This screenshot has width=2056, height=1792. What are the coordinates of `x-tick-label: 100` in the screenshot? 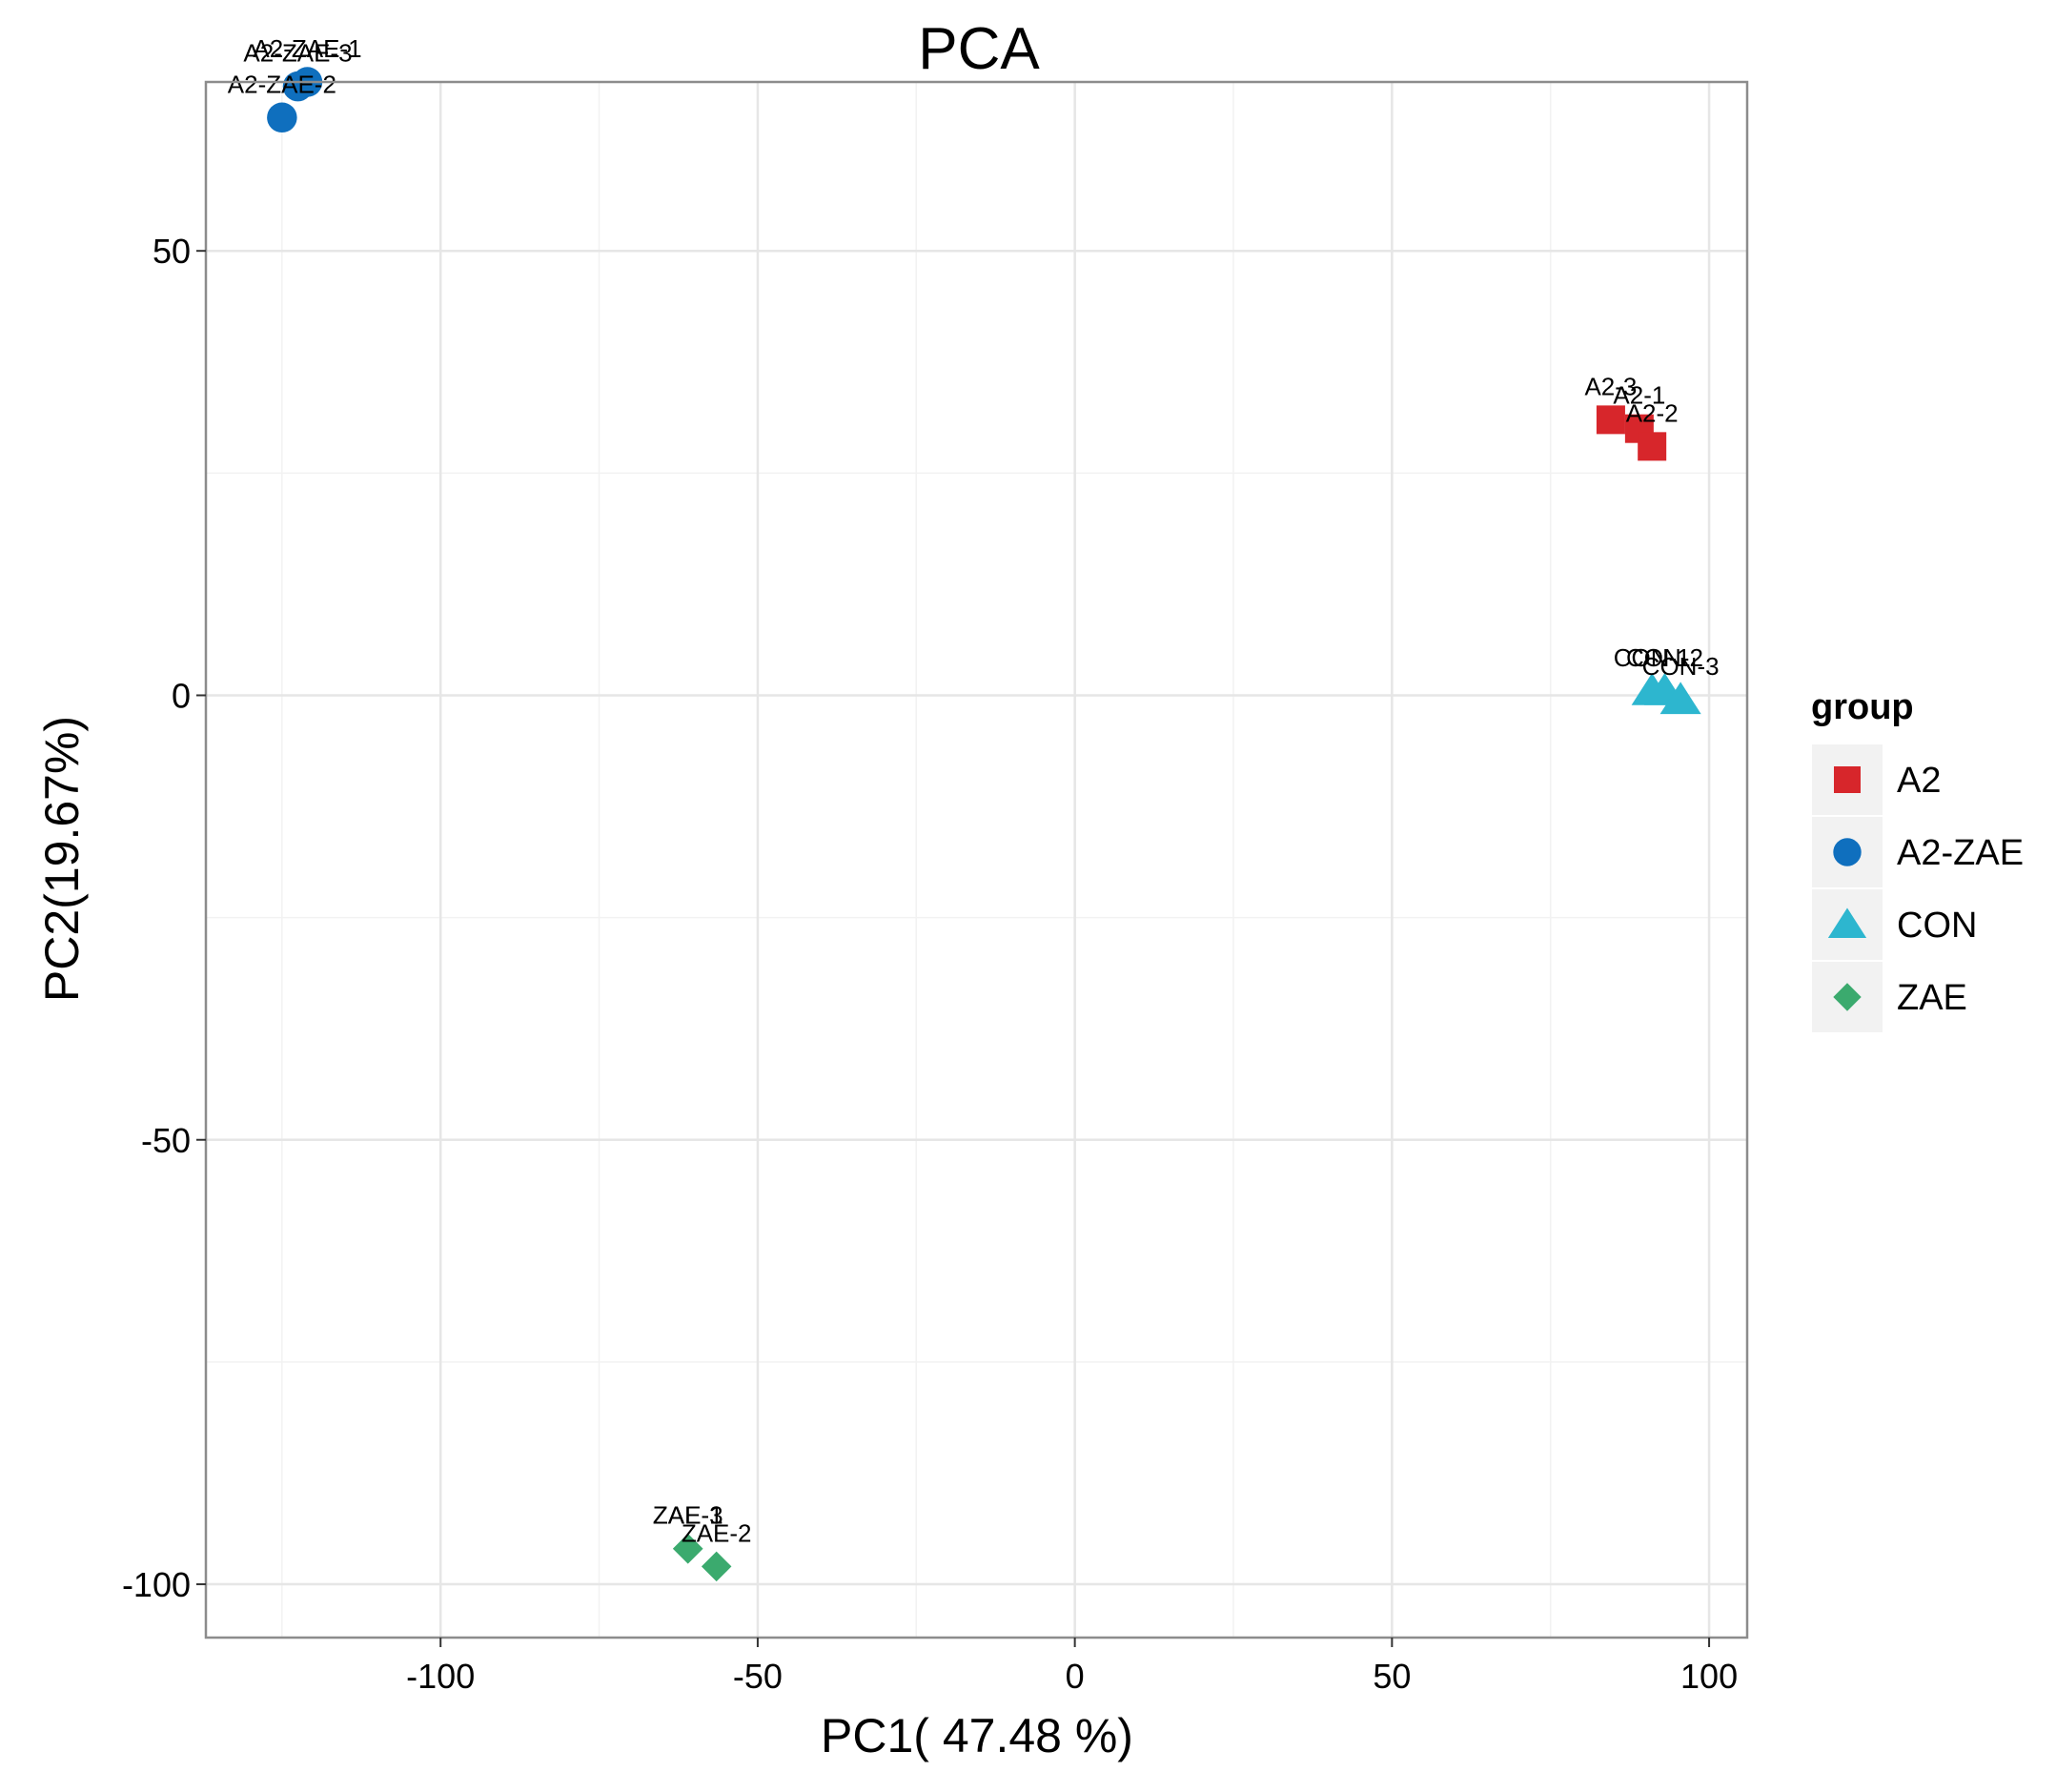 It's located at (1709, 1676).